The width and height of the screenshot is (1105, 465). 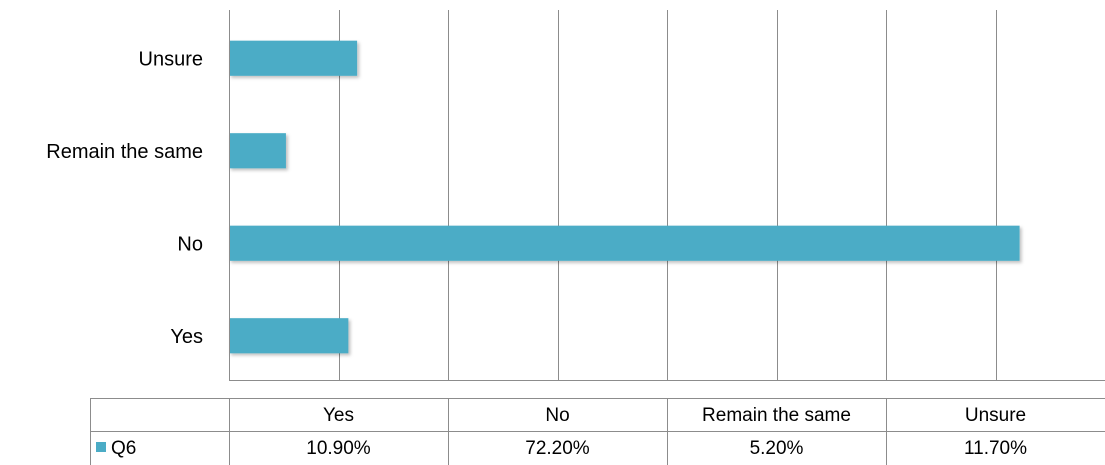 I want to click on table-value-cell: 11.70%, so click(x=995, y=448).